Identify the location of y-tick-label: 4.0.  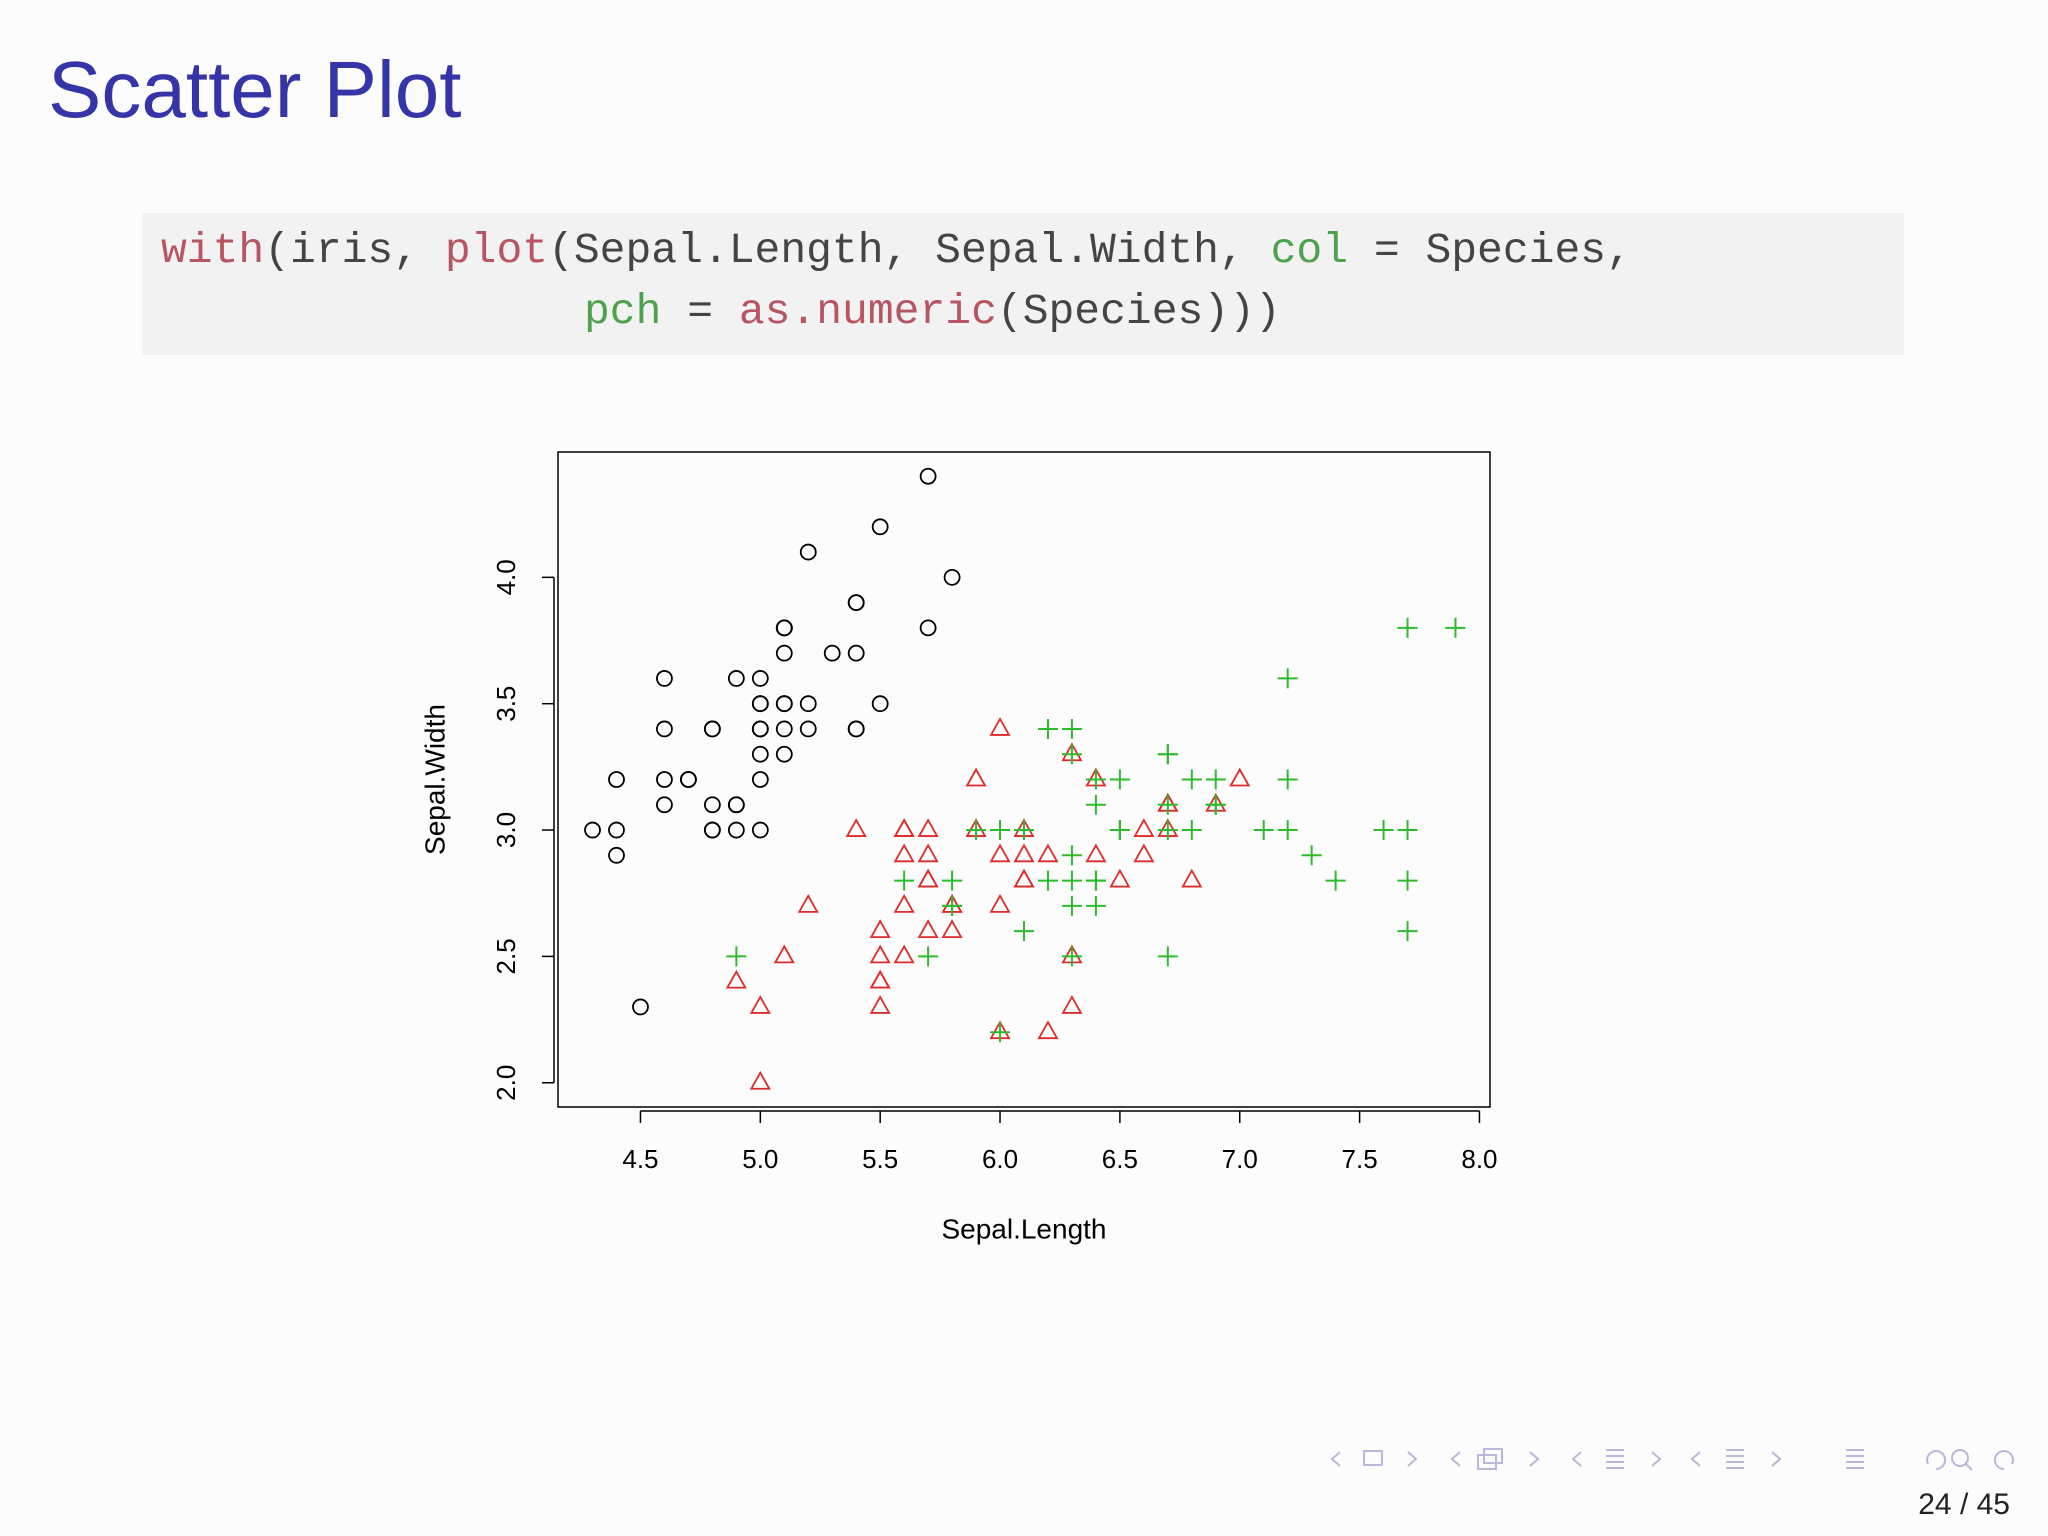
(506, 577).